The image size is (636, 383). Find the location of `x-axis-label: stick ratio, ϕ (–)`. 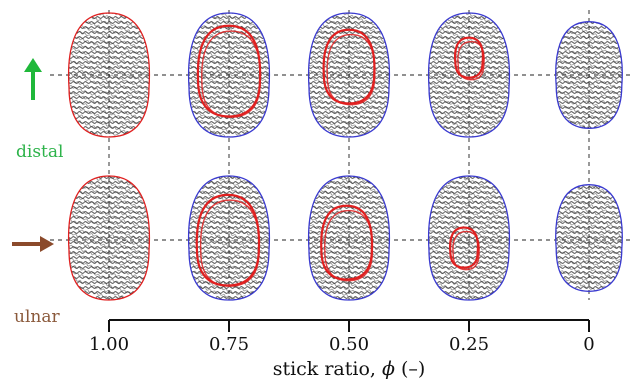

x-axis-label: stick ratio, ϕ (–) is located at coordinates (349, 369).